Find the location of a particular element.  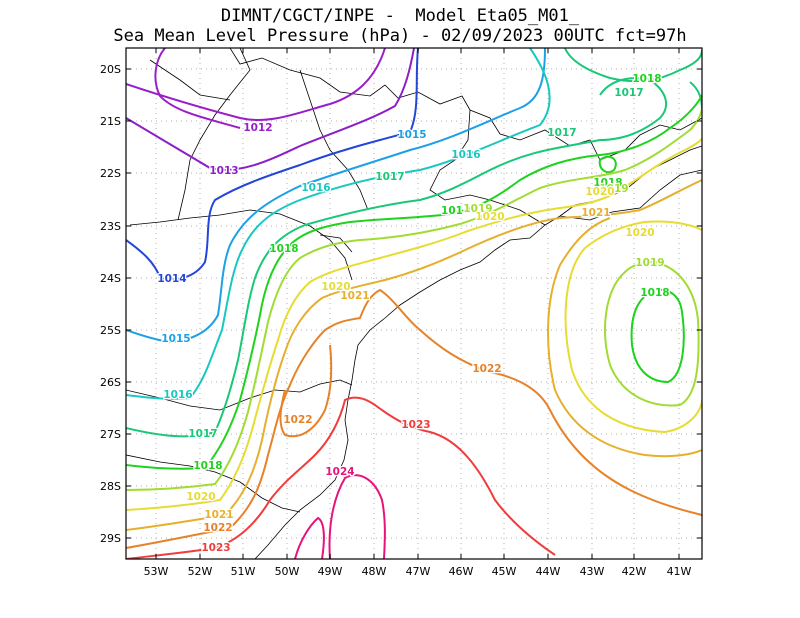

isobar-1021-low is located at coordinates (624, 337).